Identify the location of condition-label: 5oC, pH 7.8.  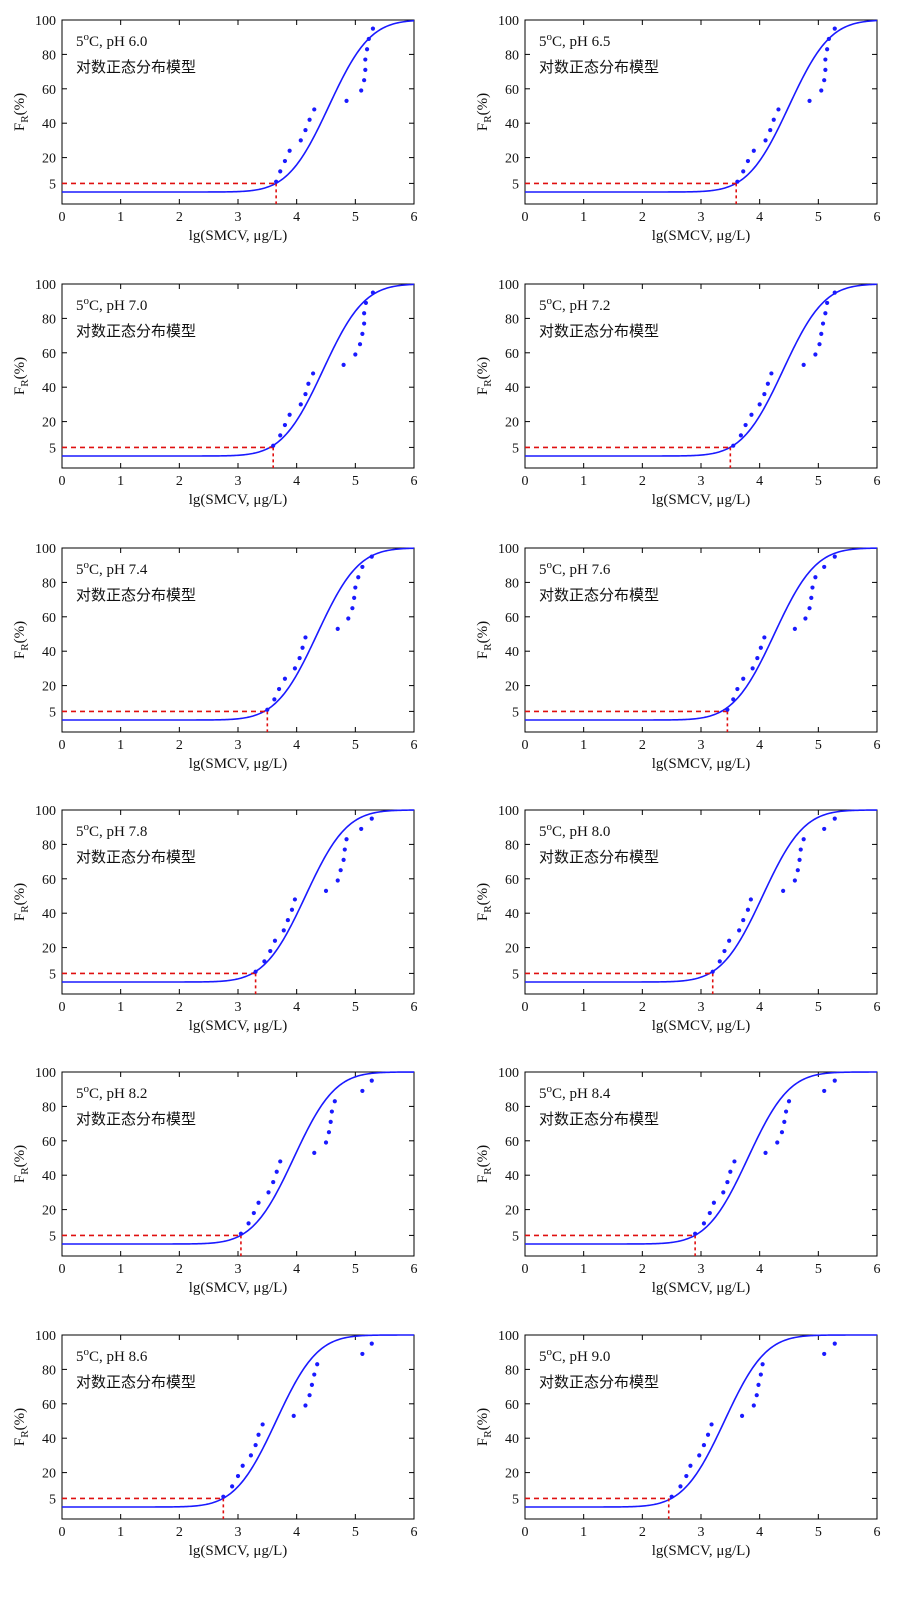
(111, 830).